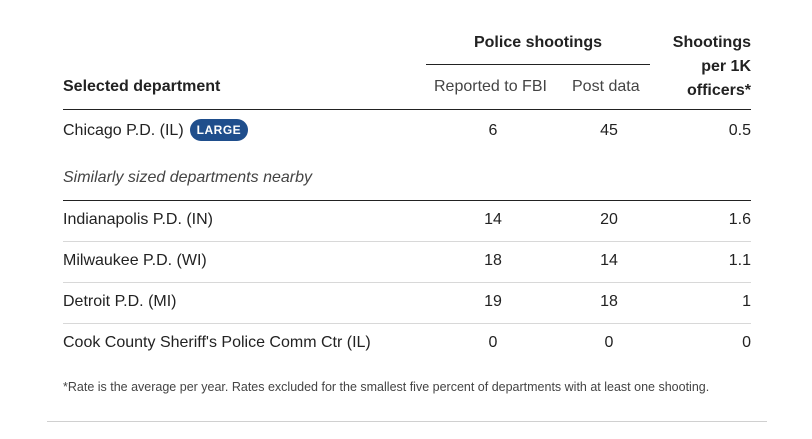 The image size is (812, 439). Describe the element at coordinates (493, 301) in the screenshot. I see `fbi-count: 19` at that location.